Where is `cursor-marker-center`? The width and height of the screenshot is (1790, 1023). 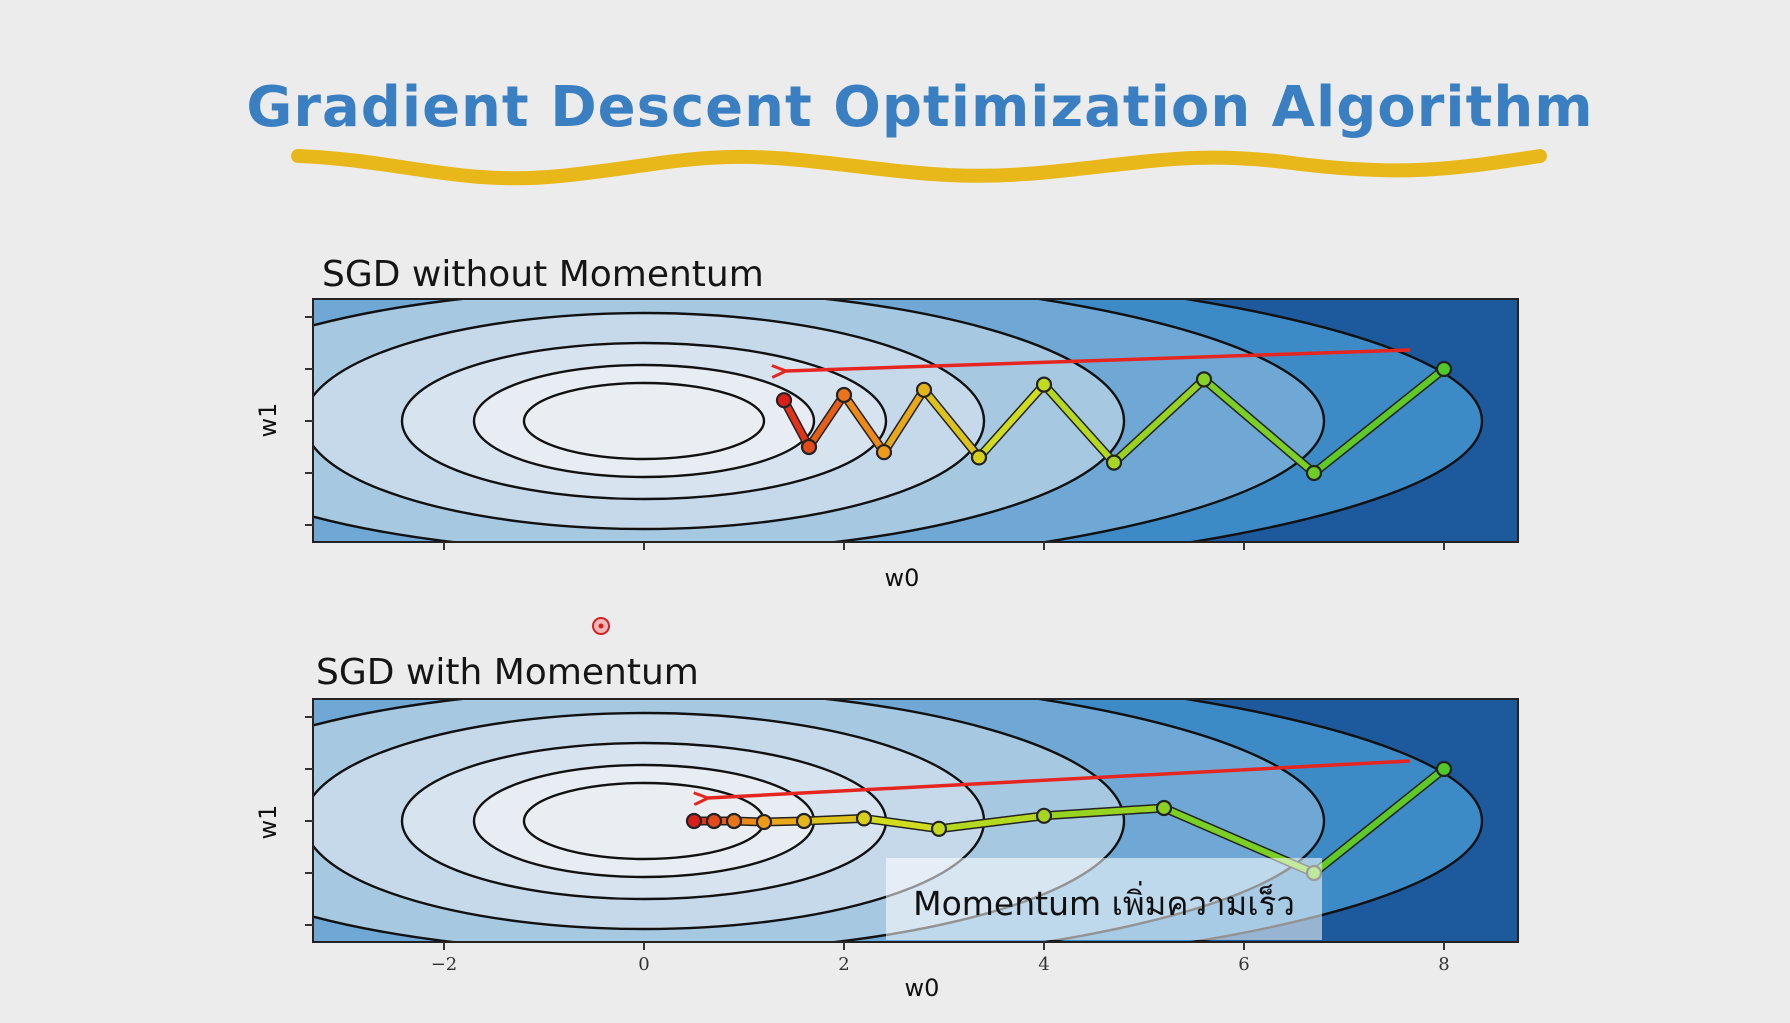
cursor-marker-center is located at coordinates (601, 626).